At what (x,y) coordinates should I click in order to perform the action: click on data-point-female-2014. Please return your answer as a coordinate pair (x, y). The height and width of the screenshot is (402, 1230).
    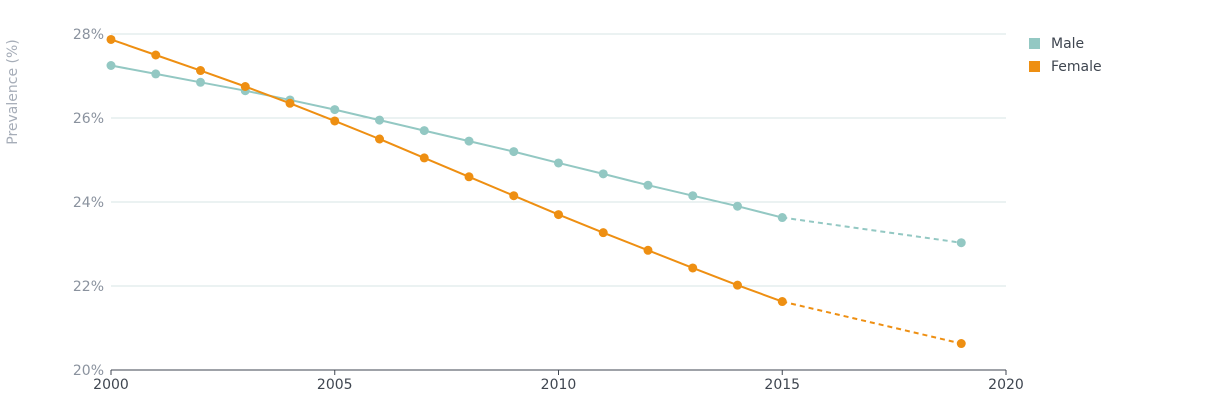
    Looking at the image, I should click on (737, 285).